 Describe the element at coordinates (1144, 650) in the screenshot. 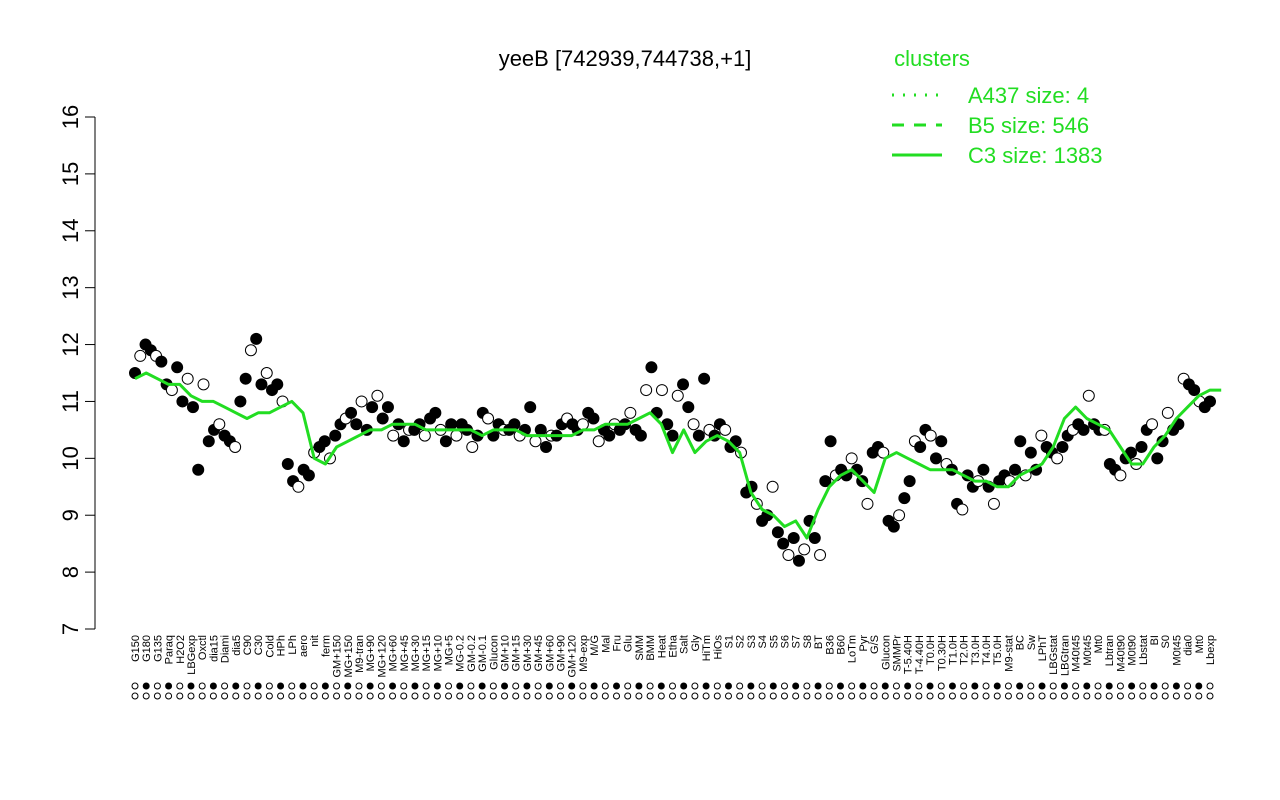

I see `x-tick-label: Lbstat` at that location.